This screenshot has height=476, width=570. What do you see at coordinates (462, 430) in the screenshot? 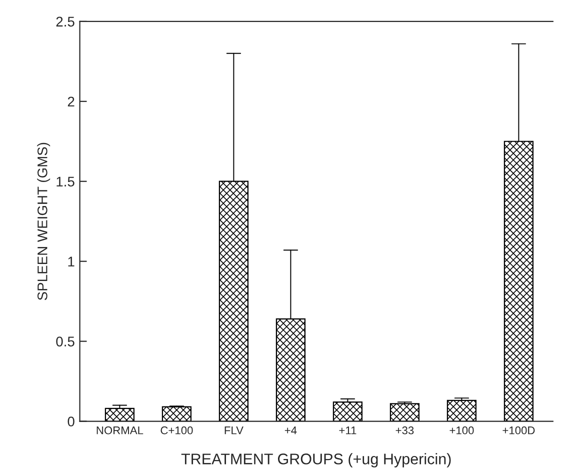
I see `x-tick-label: +100` at bounding box center [462, 430].